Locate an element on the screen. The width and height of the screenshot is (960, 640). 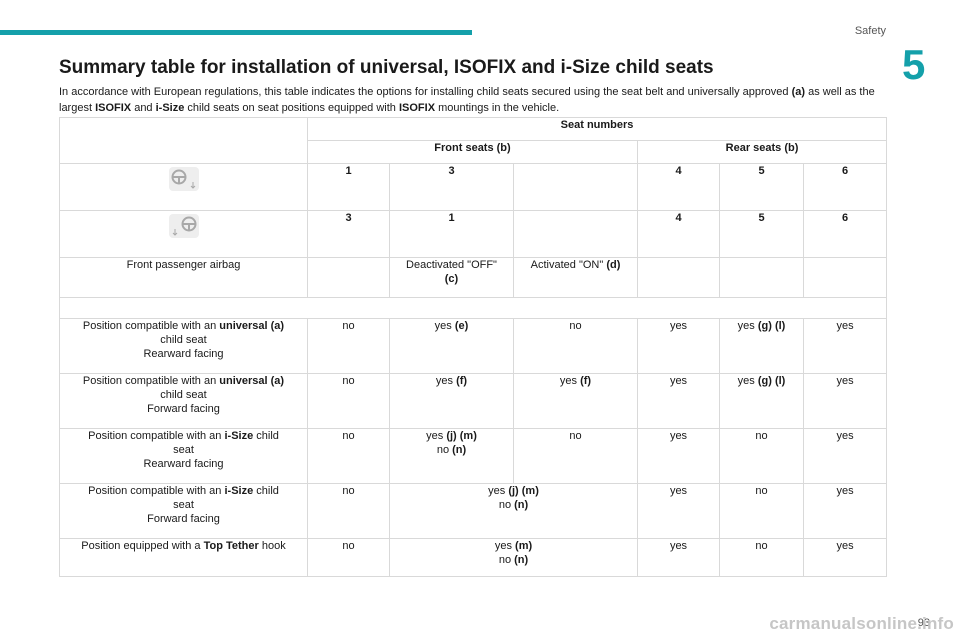
watermark: carmanualsonline.info is located at coordinates (861, 623).